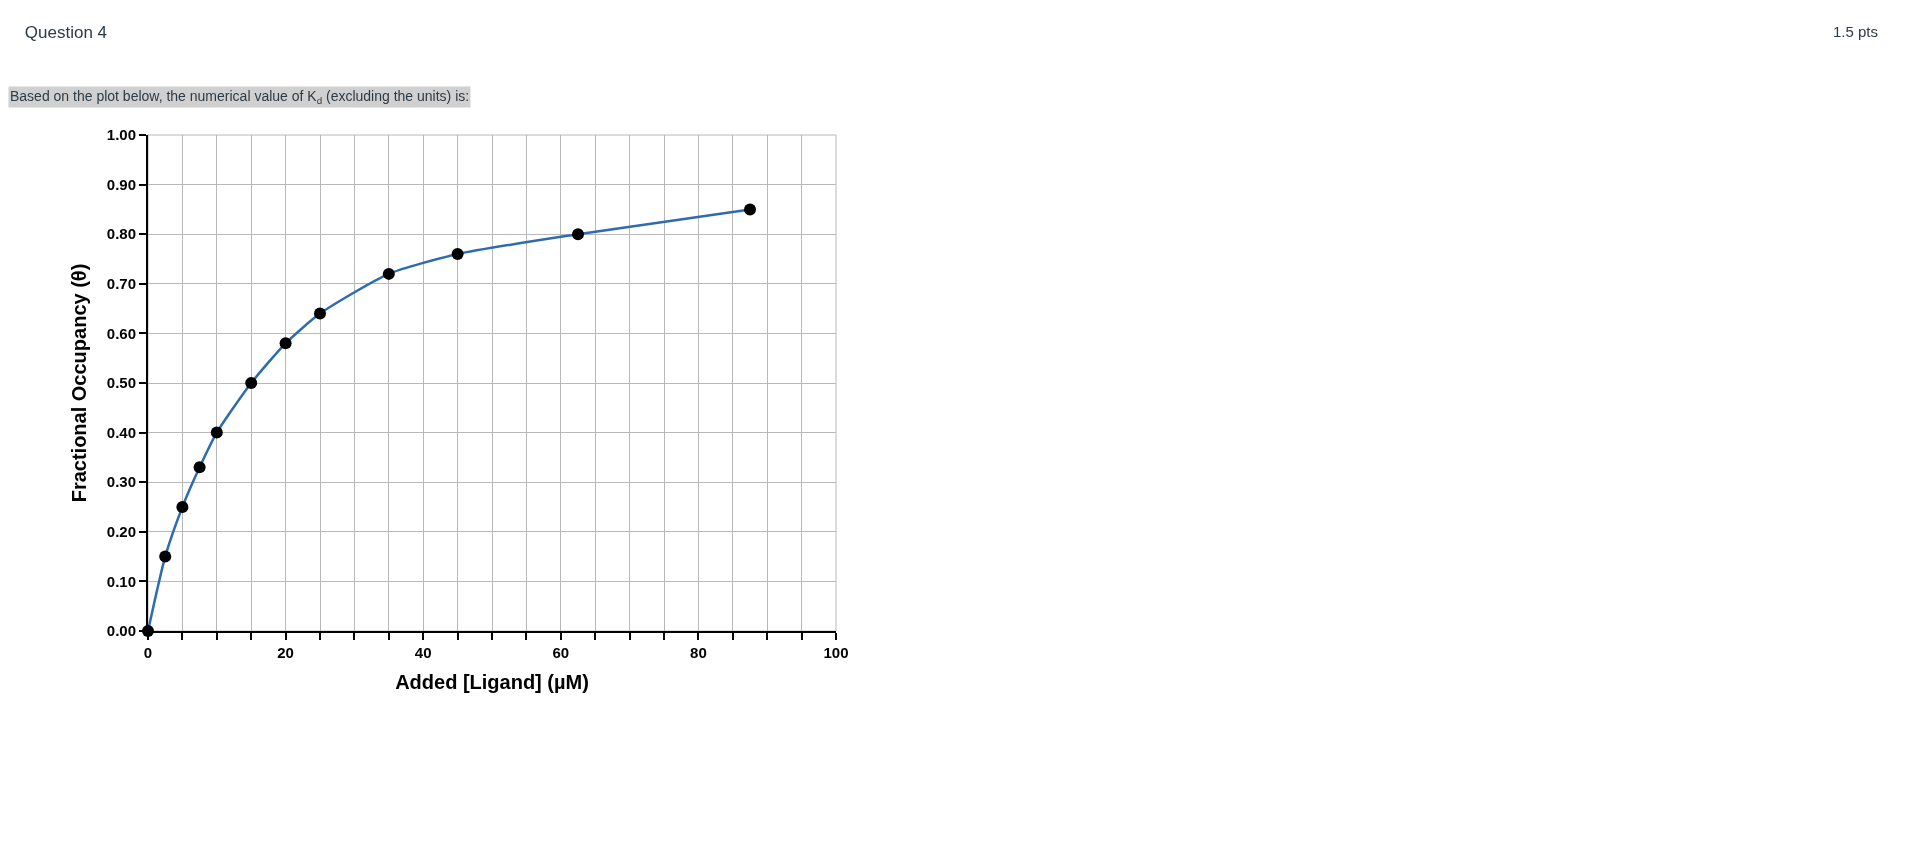  Describe the element at coordinates (492, 682) in the screenshot. I see `x-axis-title: Added [Ligand] (µM)` at that location.